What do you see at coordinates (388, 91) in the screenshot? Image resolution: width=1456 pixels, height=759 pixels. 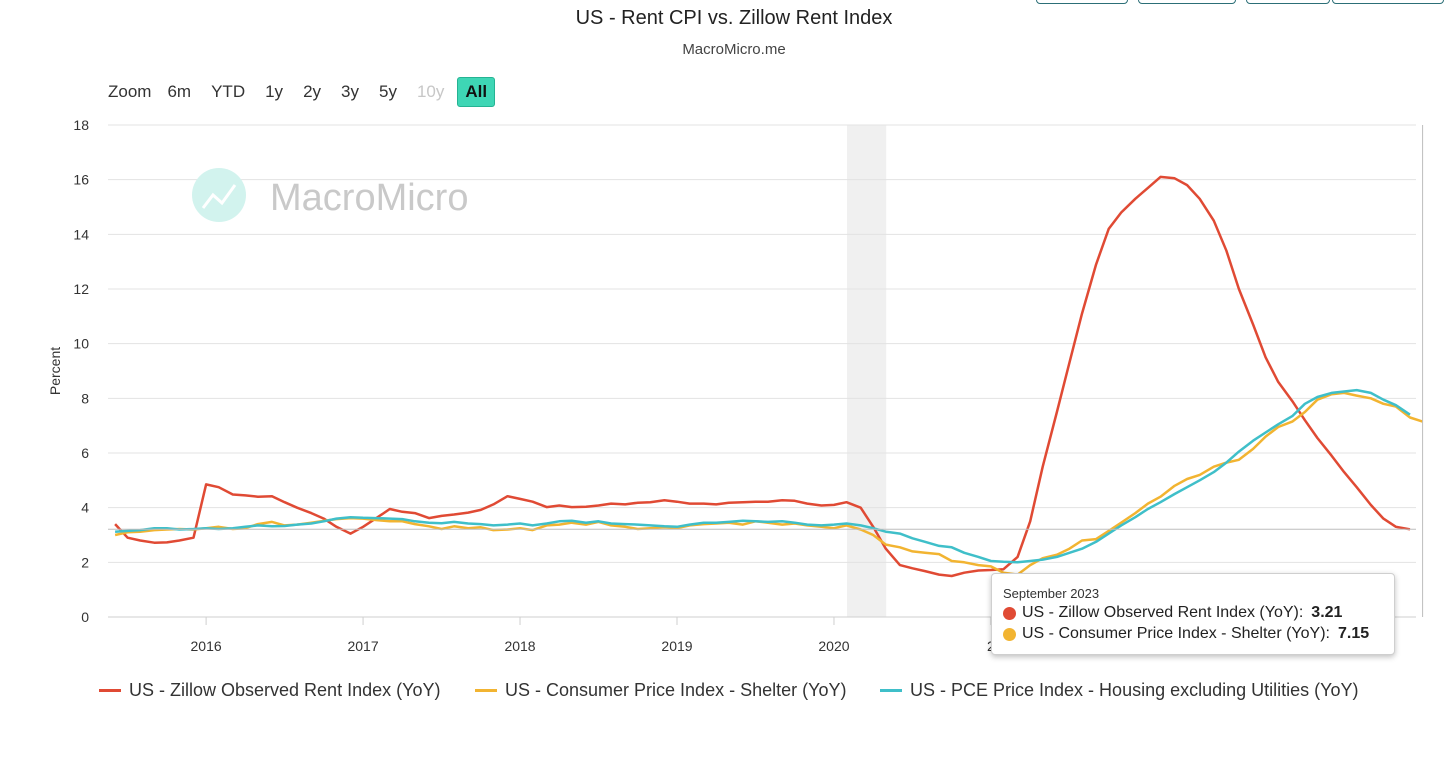 I see `range-button-5y: 5y` at bounding box center [388, 91].